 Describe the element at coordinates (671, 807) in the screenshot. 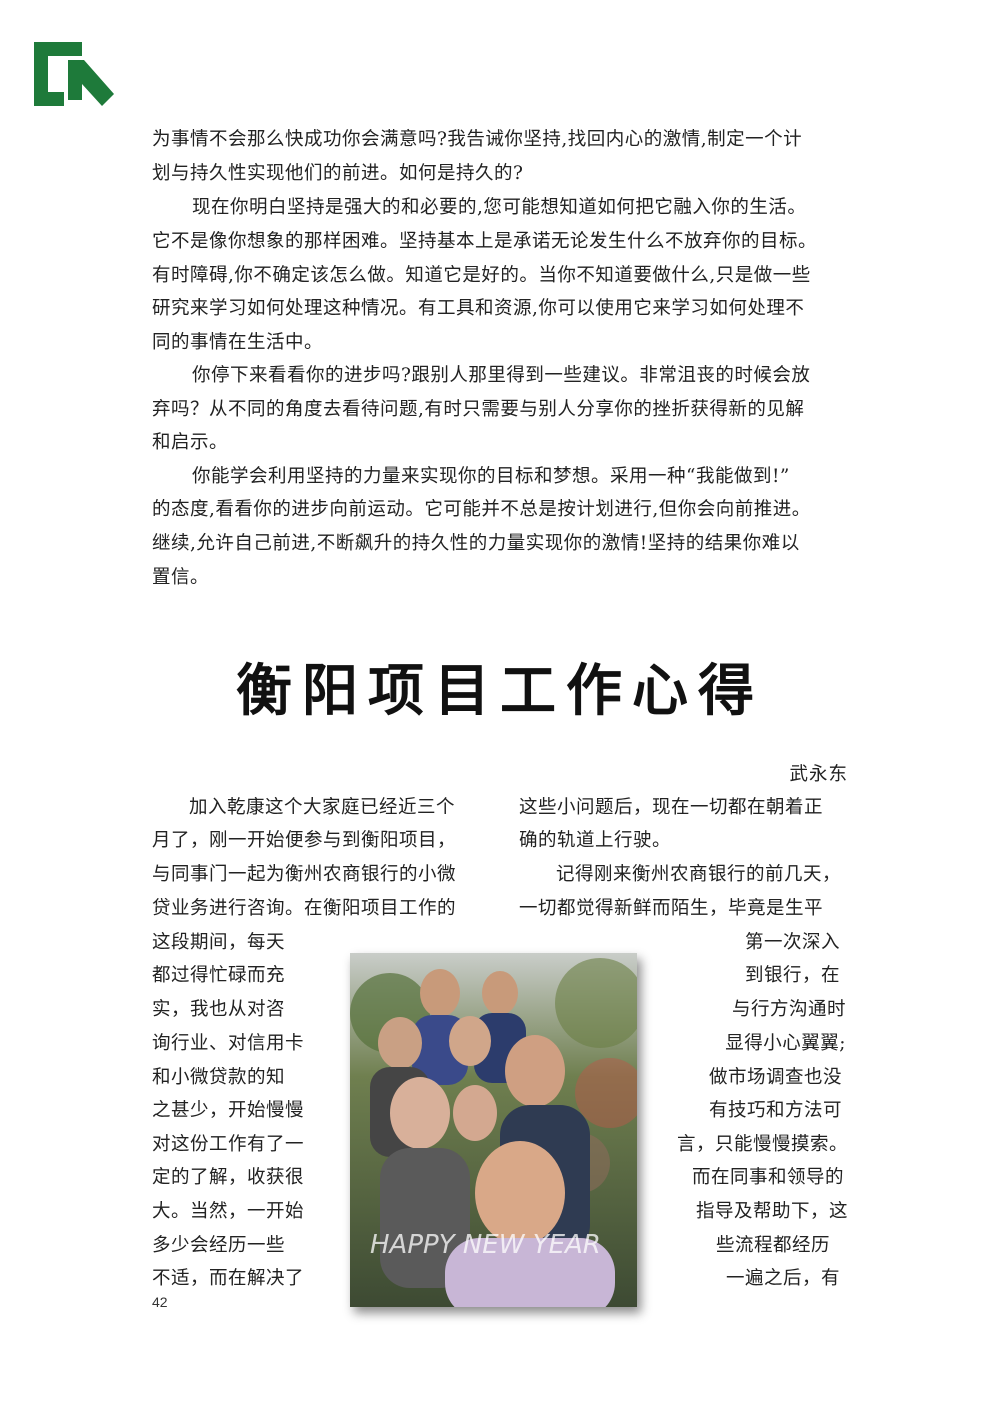

I see `right-column-line: 这些小问题后，现在一切都在朝着正` at that location.